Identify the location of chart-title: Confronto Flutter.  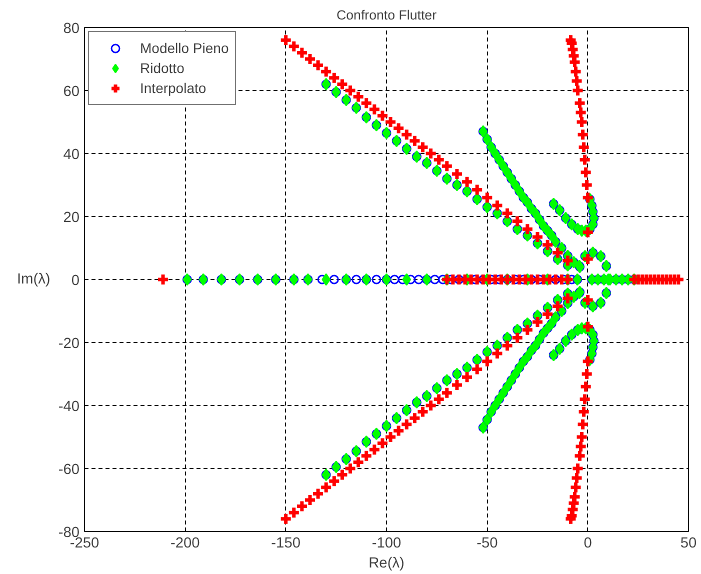
(387, 15).